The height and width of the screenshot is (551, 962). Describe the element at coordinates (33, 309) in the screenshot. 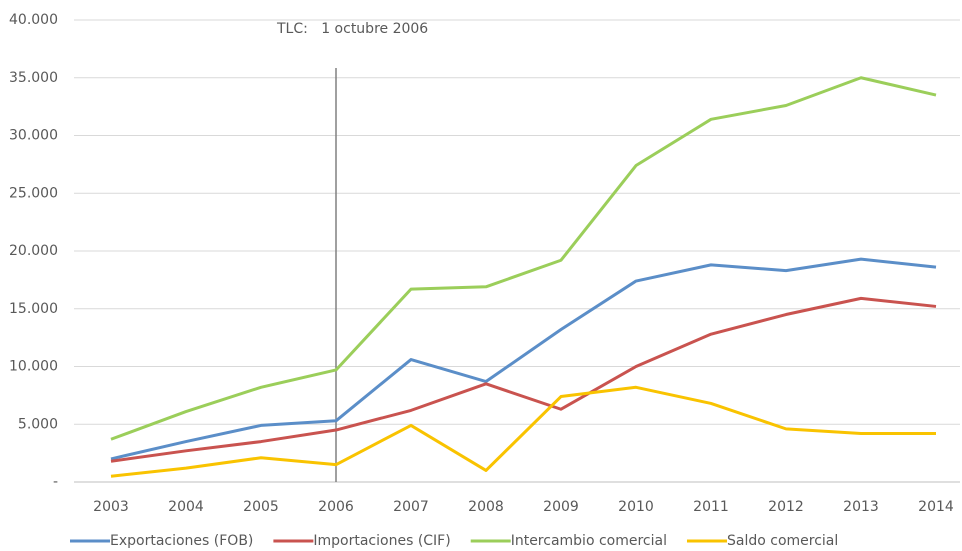

I see `y-tick-label: 15.000` at that location.